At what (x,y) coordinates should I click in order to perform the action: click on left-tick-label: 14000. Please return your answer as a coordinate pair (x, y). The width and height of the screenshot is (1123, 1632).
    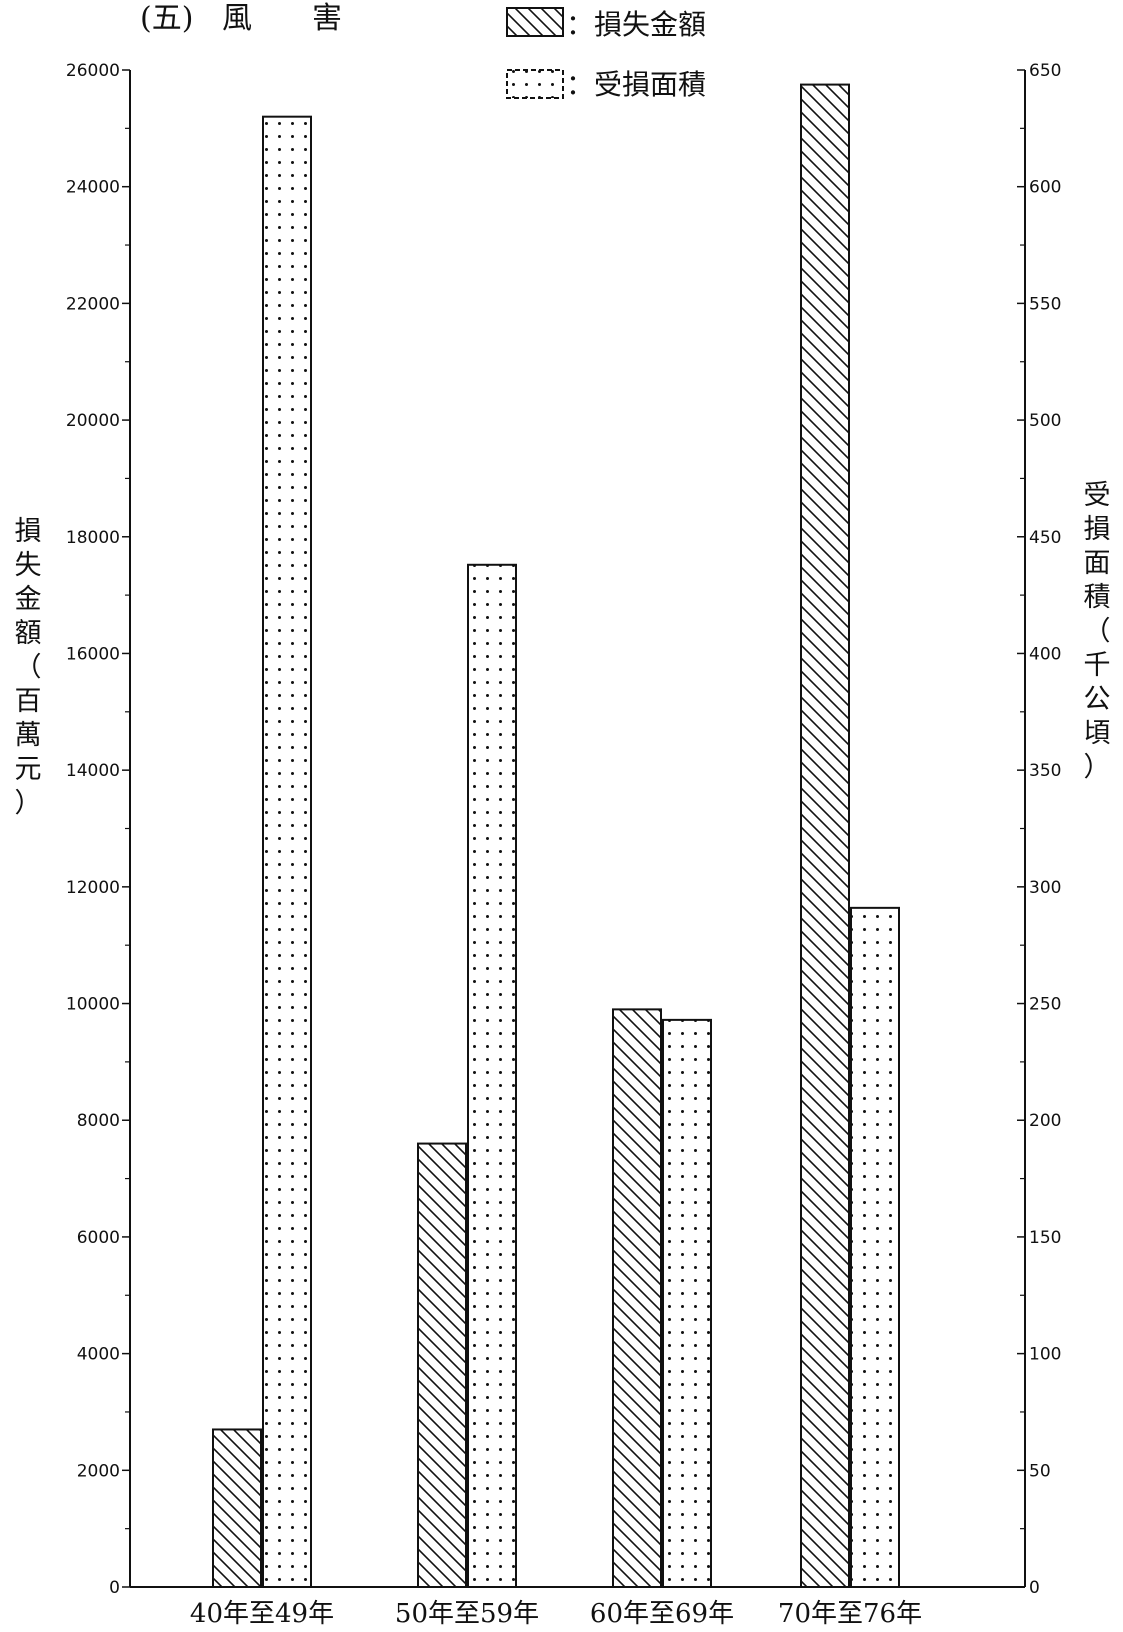
    Looking at the image, I should click on (93, 771).